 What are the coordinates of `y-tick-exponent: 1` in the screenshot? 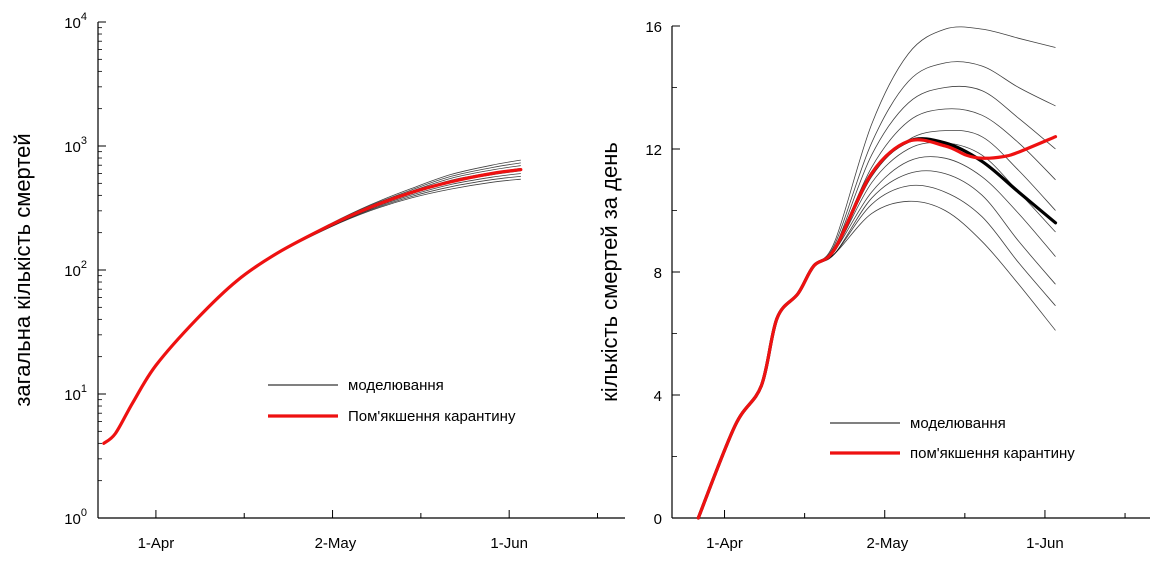 It's located at (84, 389).